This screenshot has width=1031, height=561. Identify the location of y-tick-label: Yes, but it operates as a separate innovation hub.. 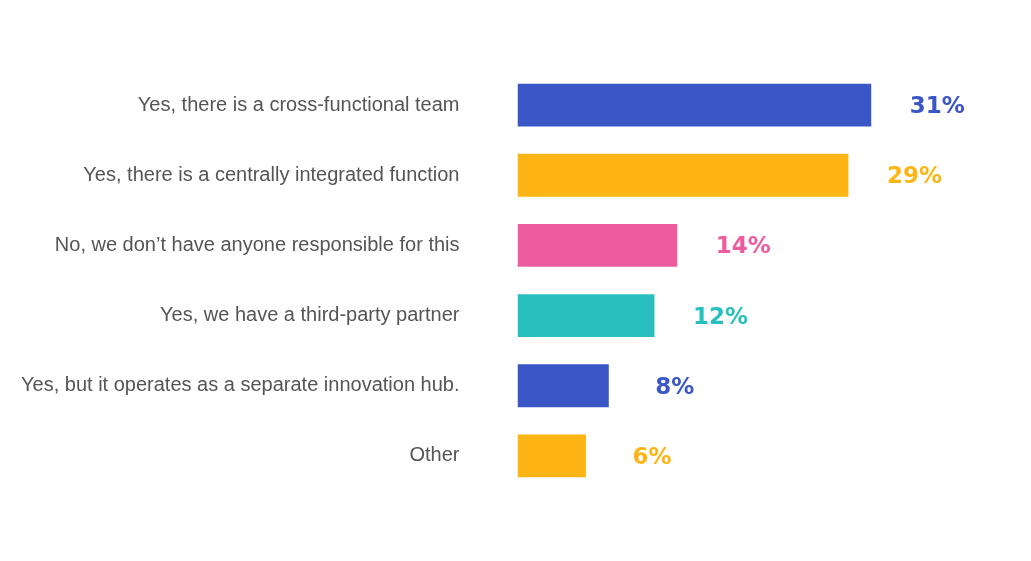
(240, 384).